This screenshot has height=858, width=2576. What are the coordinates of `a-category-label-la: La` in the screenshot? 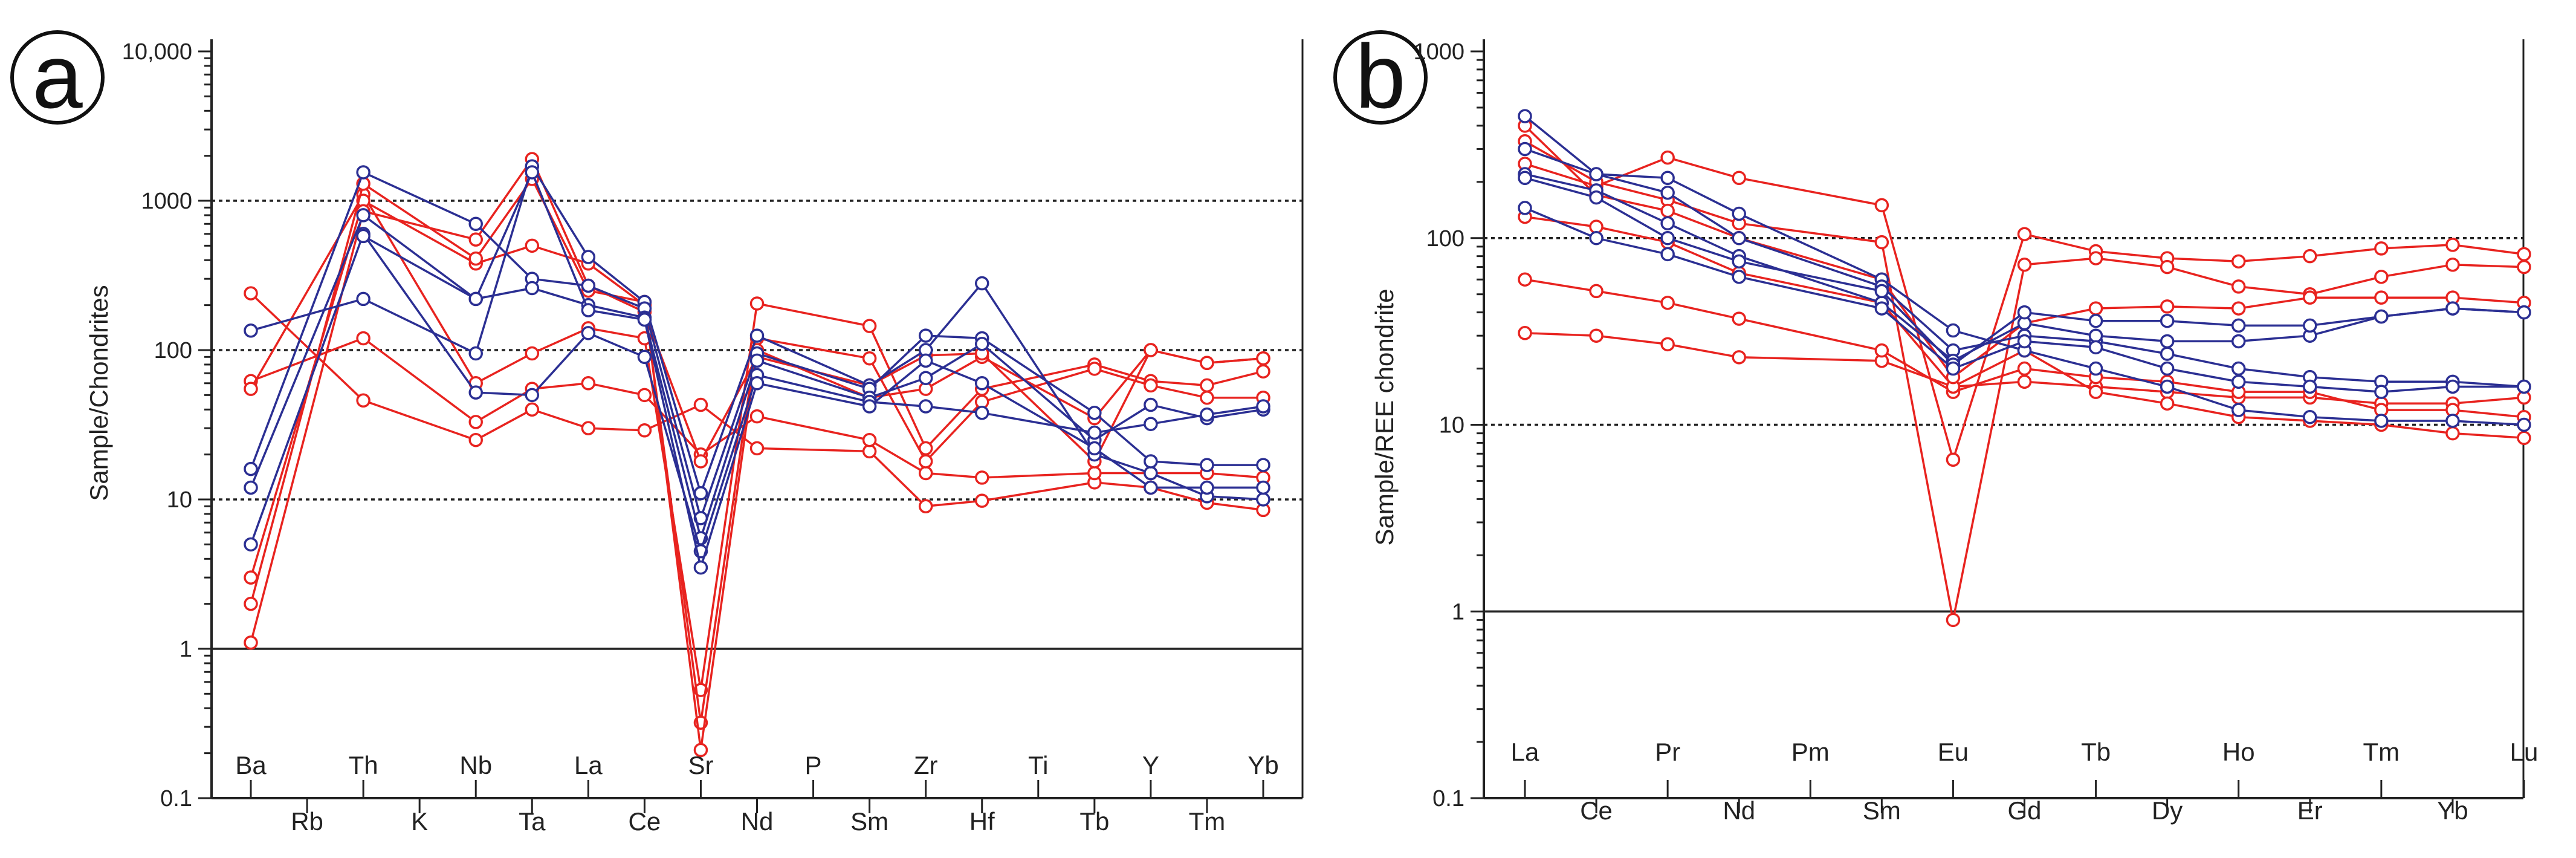 It's located at (588, 765).